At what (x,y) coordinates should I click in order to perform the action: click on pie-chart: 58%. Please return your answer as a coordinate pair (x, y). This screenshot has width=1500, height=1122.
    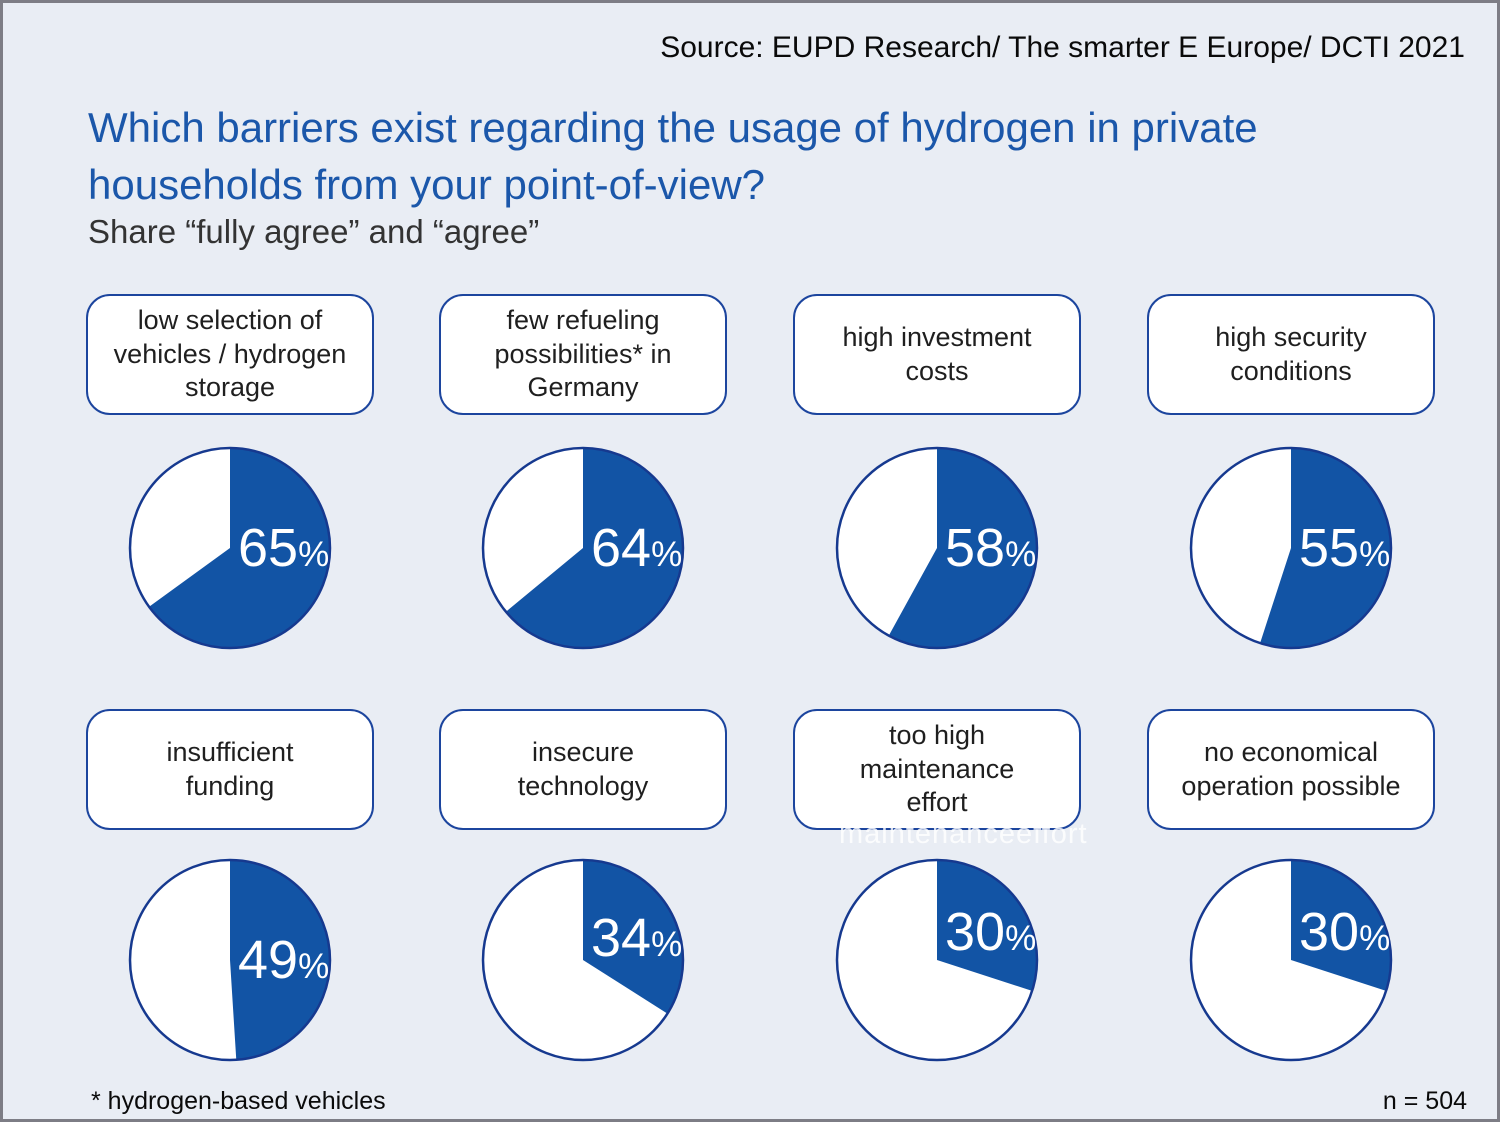
    Looking at the image, I should click on (937, 548).